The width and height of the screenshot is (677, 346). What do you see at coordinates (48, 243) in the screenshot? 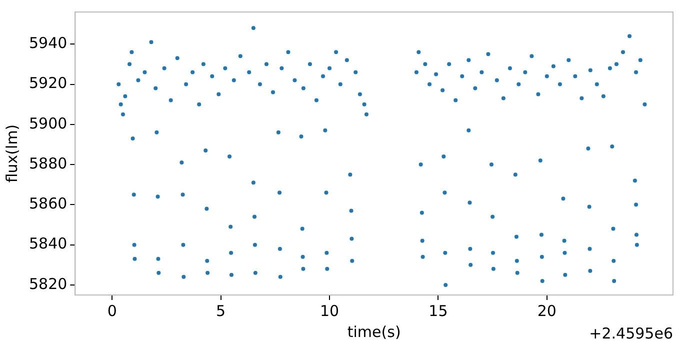
I see `y-tick-label: 5840` at bounding box center [48, 243].